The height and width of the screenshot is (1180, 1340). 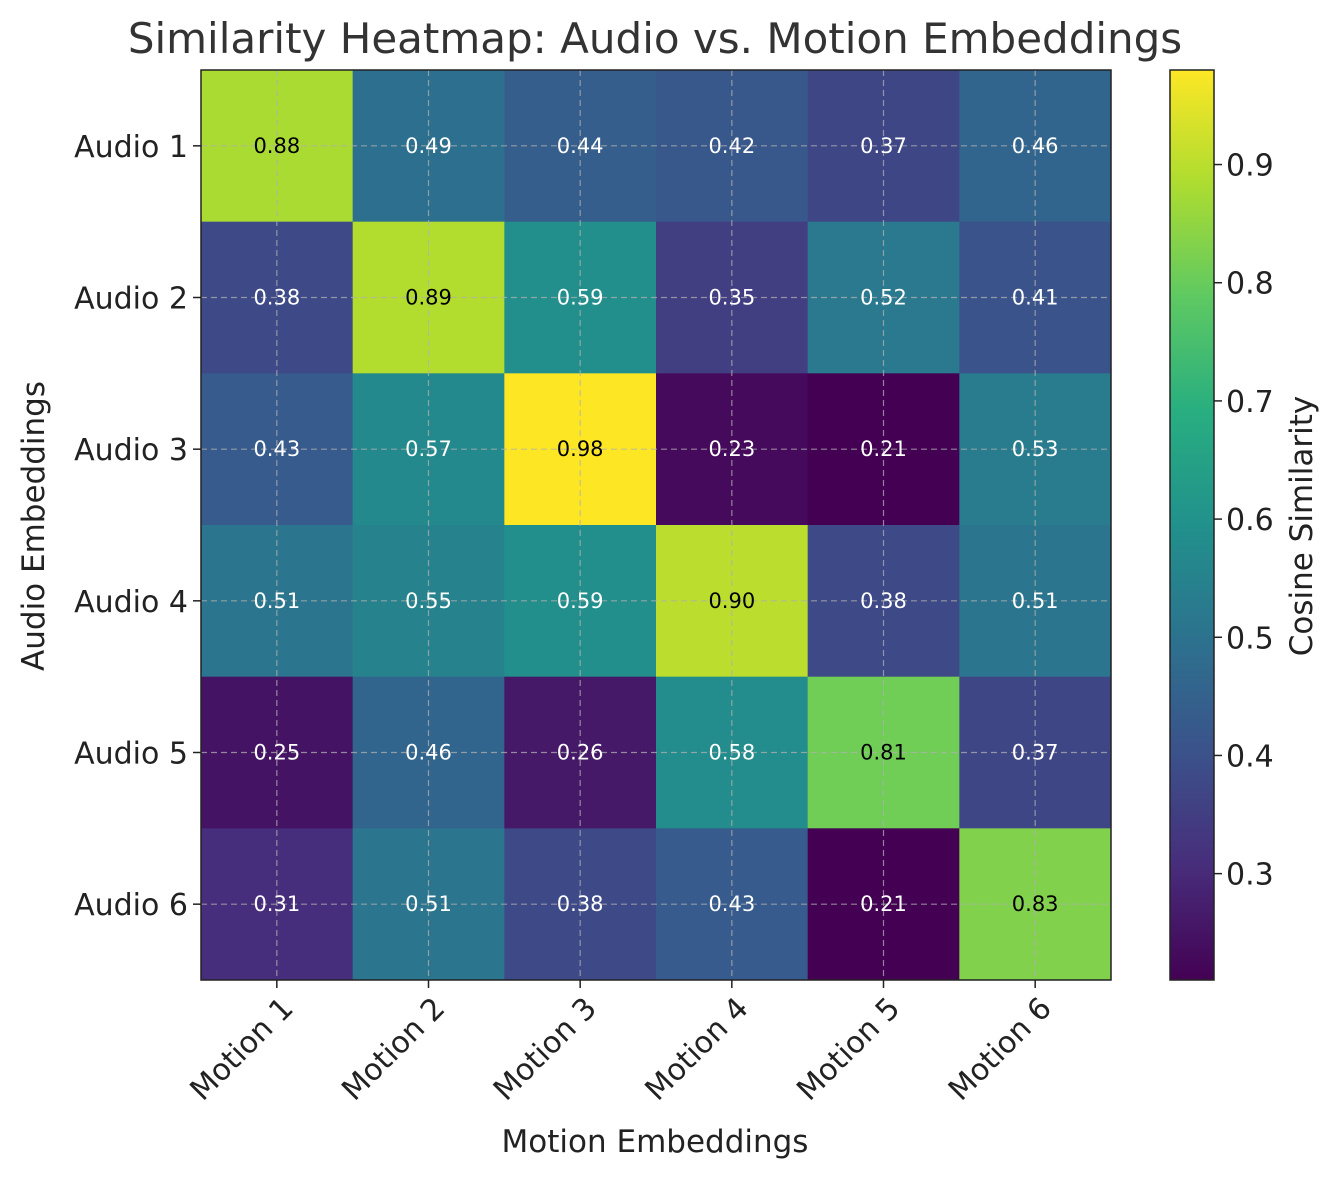 I want to click on x-tick-label: Motion 1, so click(x=242, y=1049).